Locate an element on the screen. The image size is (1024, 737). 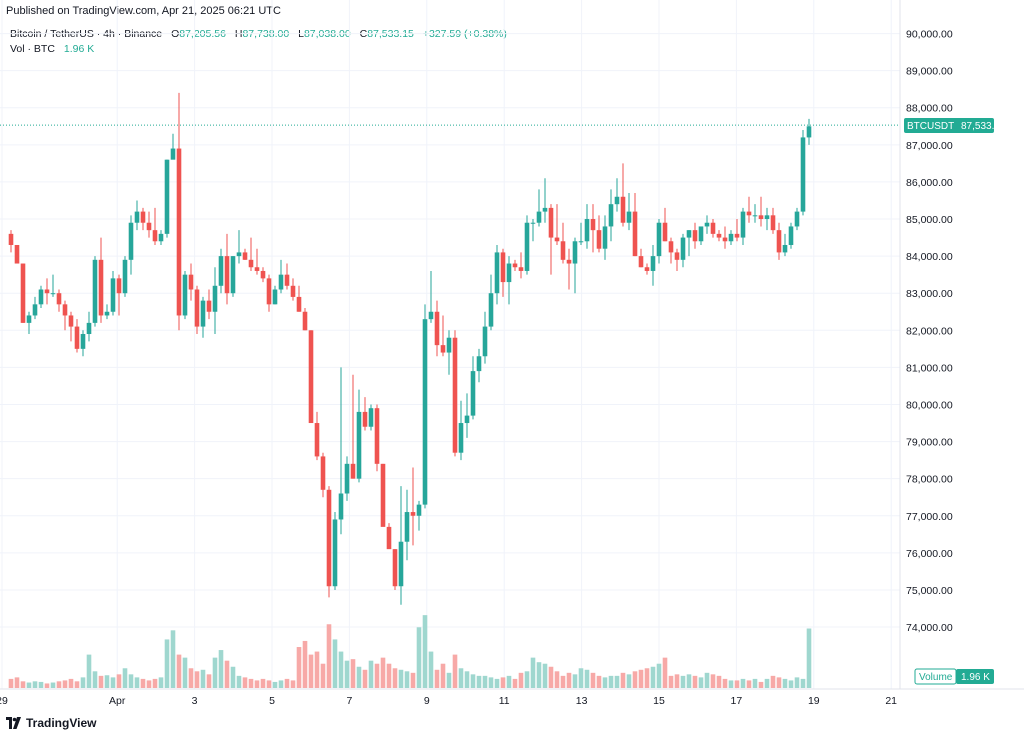
time-tick-label: 21 is located at coordinates (891, 701).